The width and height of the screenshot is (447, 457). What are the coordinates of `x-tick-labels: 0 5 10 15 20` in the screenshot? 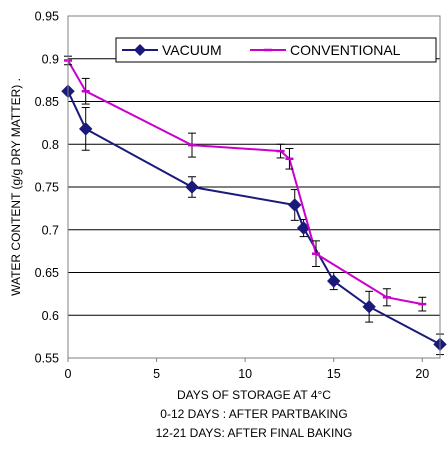 It's located at (247, 369).